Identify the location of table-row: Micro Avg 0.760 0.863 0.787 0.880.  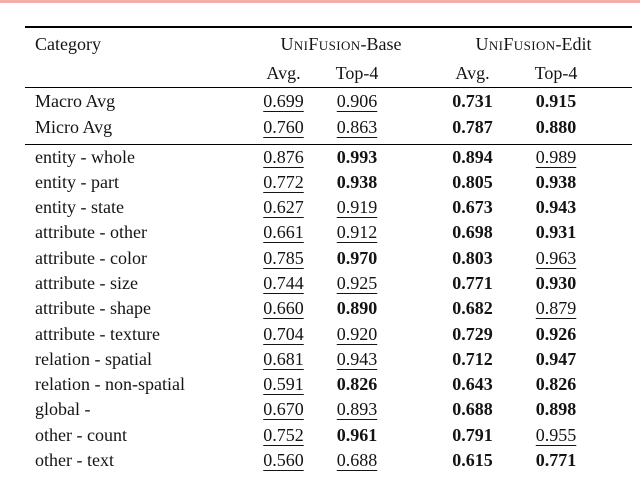
(329, 129).